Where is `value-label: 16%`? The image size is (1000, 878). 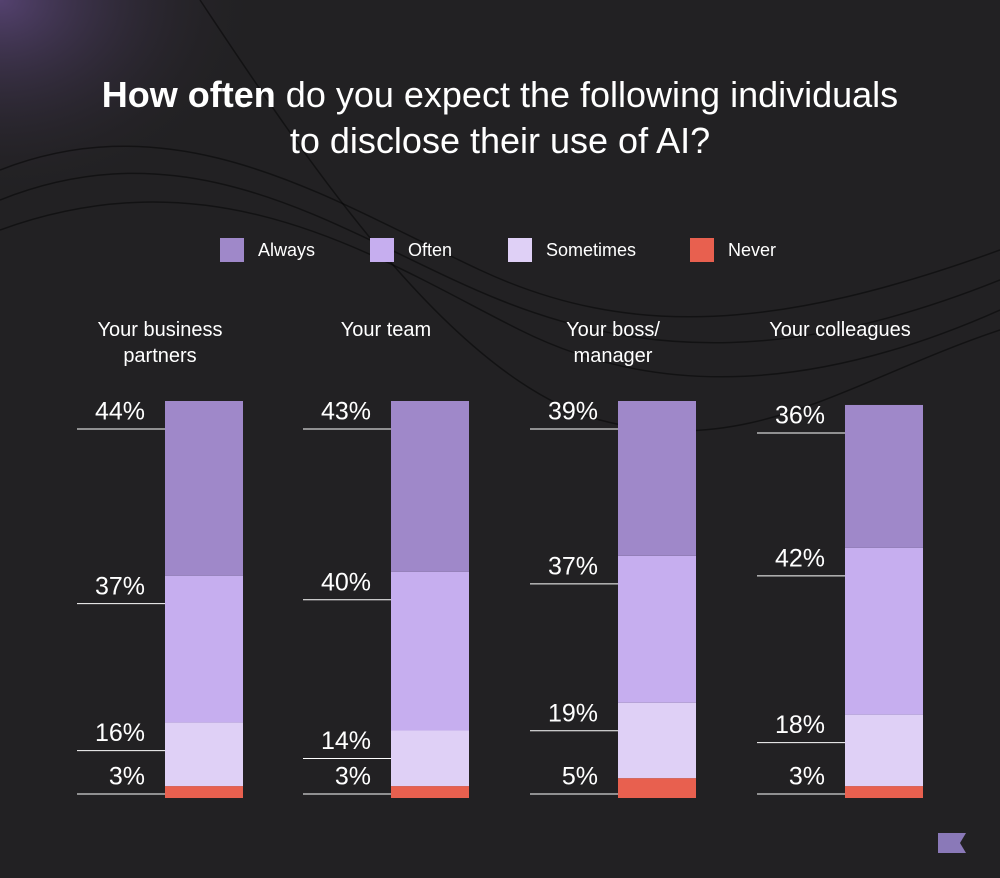
value-label: 16% is located at coordinates (120, 733).